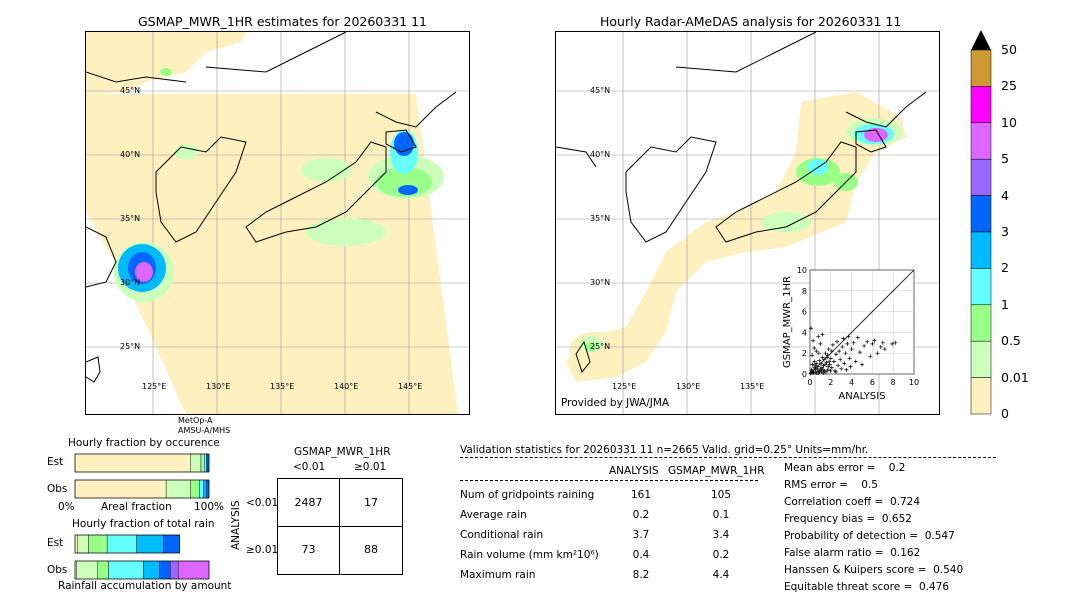  What do you see at coordinates (600, 90) in the screenshot?
I see `right-lat-45: 45°N` at bounding box center [600, 90].